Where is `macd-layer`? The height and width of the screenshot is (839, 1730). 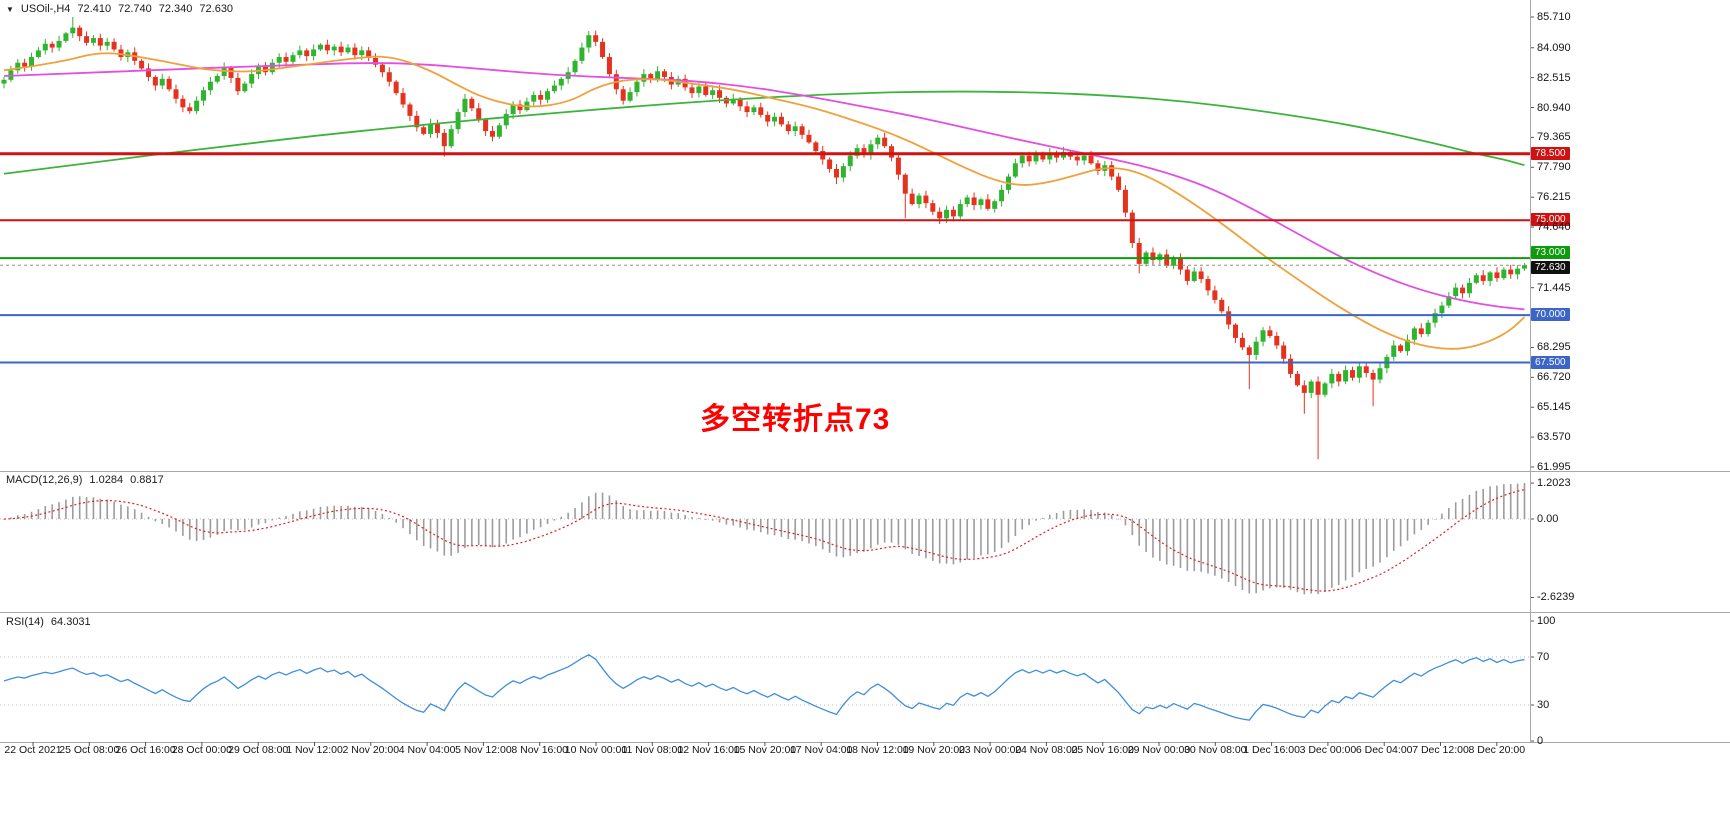 macd-layer is located at coordinates (765, 539).